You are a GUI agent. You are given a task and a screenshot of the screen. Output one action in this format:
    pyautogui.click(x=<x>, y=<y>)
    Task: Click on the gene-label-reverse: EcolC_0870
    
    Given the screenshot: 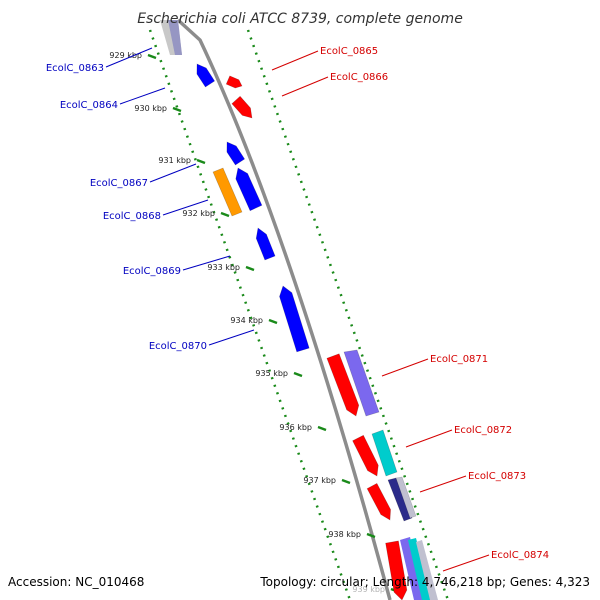 What is the action you would take?
    pyautogui.click(x=178, y=346)
    